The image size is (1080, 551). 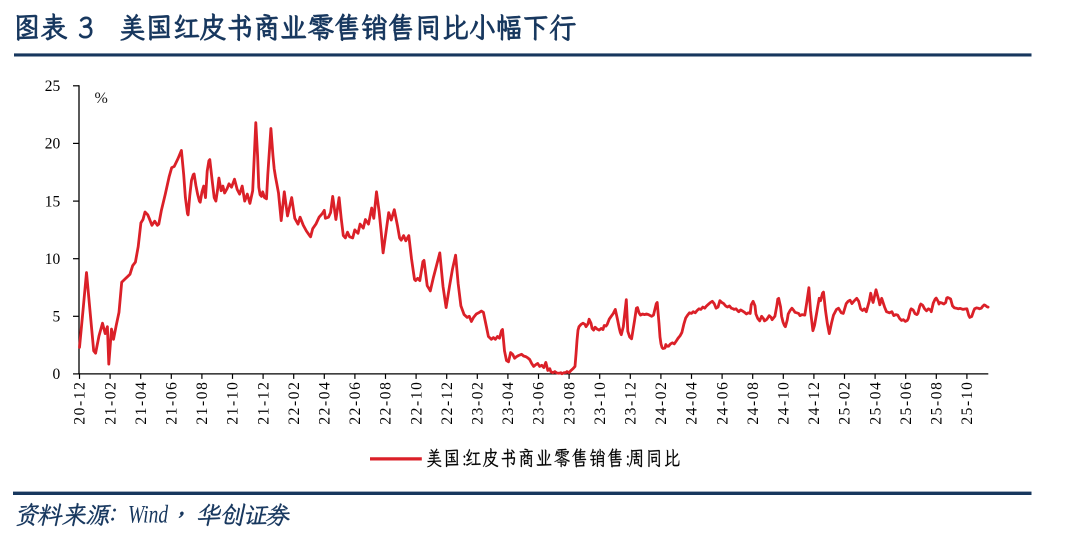 What do you see at coordinates (80, 403) in the screenshot?
I see `svg-text: 20-12` at bounding box center [80, 403].